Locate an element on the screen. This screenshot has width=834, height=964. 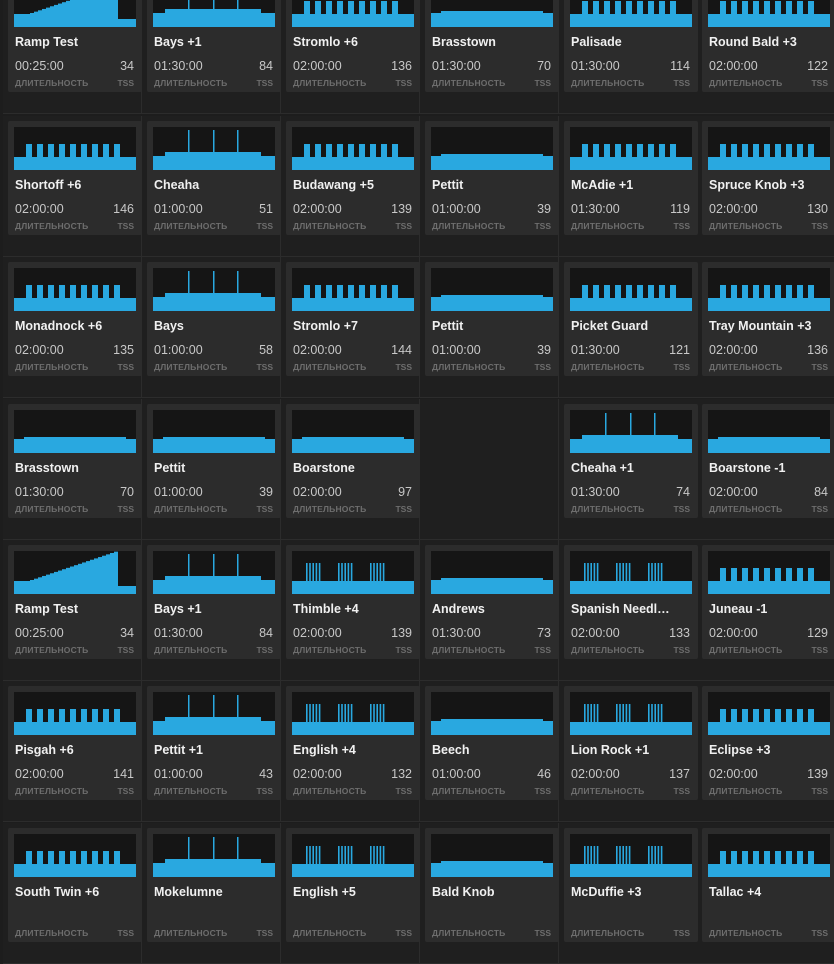
workout-card: Eclipse +3 02:00:00 139 ДЛИТЕЛЬНОСТЬ TSS is located at coordinates (768, 743).